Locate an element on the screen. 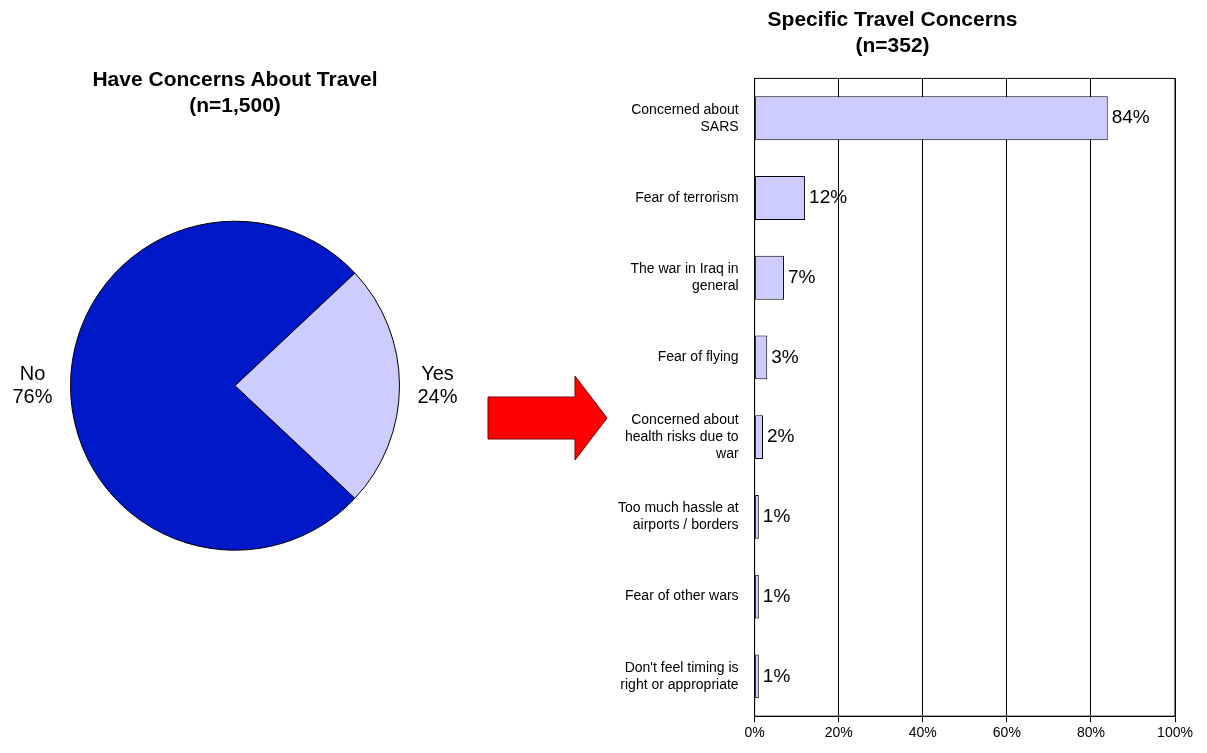 The height and width of the screenshot is (753, 1207). data-label: 24% is located at coordinates (437, 395).